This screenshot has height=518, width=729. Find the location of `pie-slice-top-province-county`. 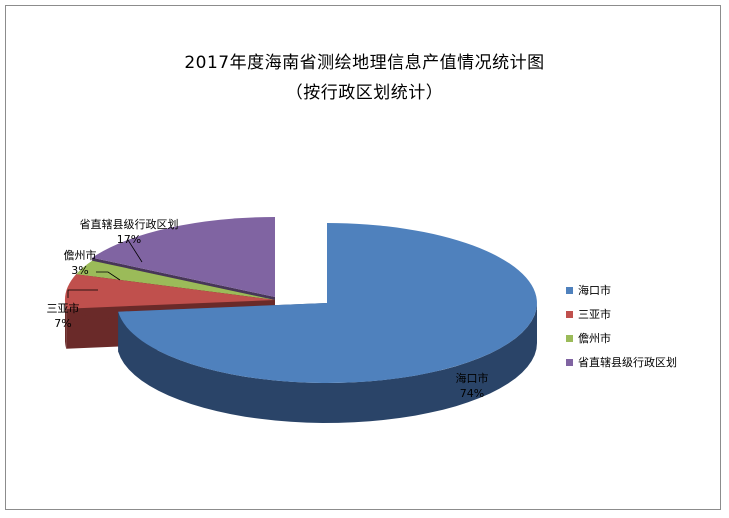

pie-slice-top-province-county is located at coordinates (183, 257).